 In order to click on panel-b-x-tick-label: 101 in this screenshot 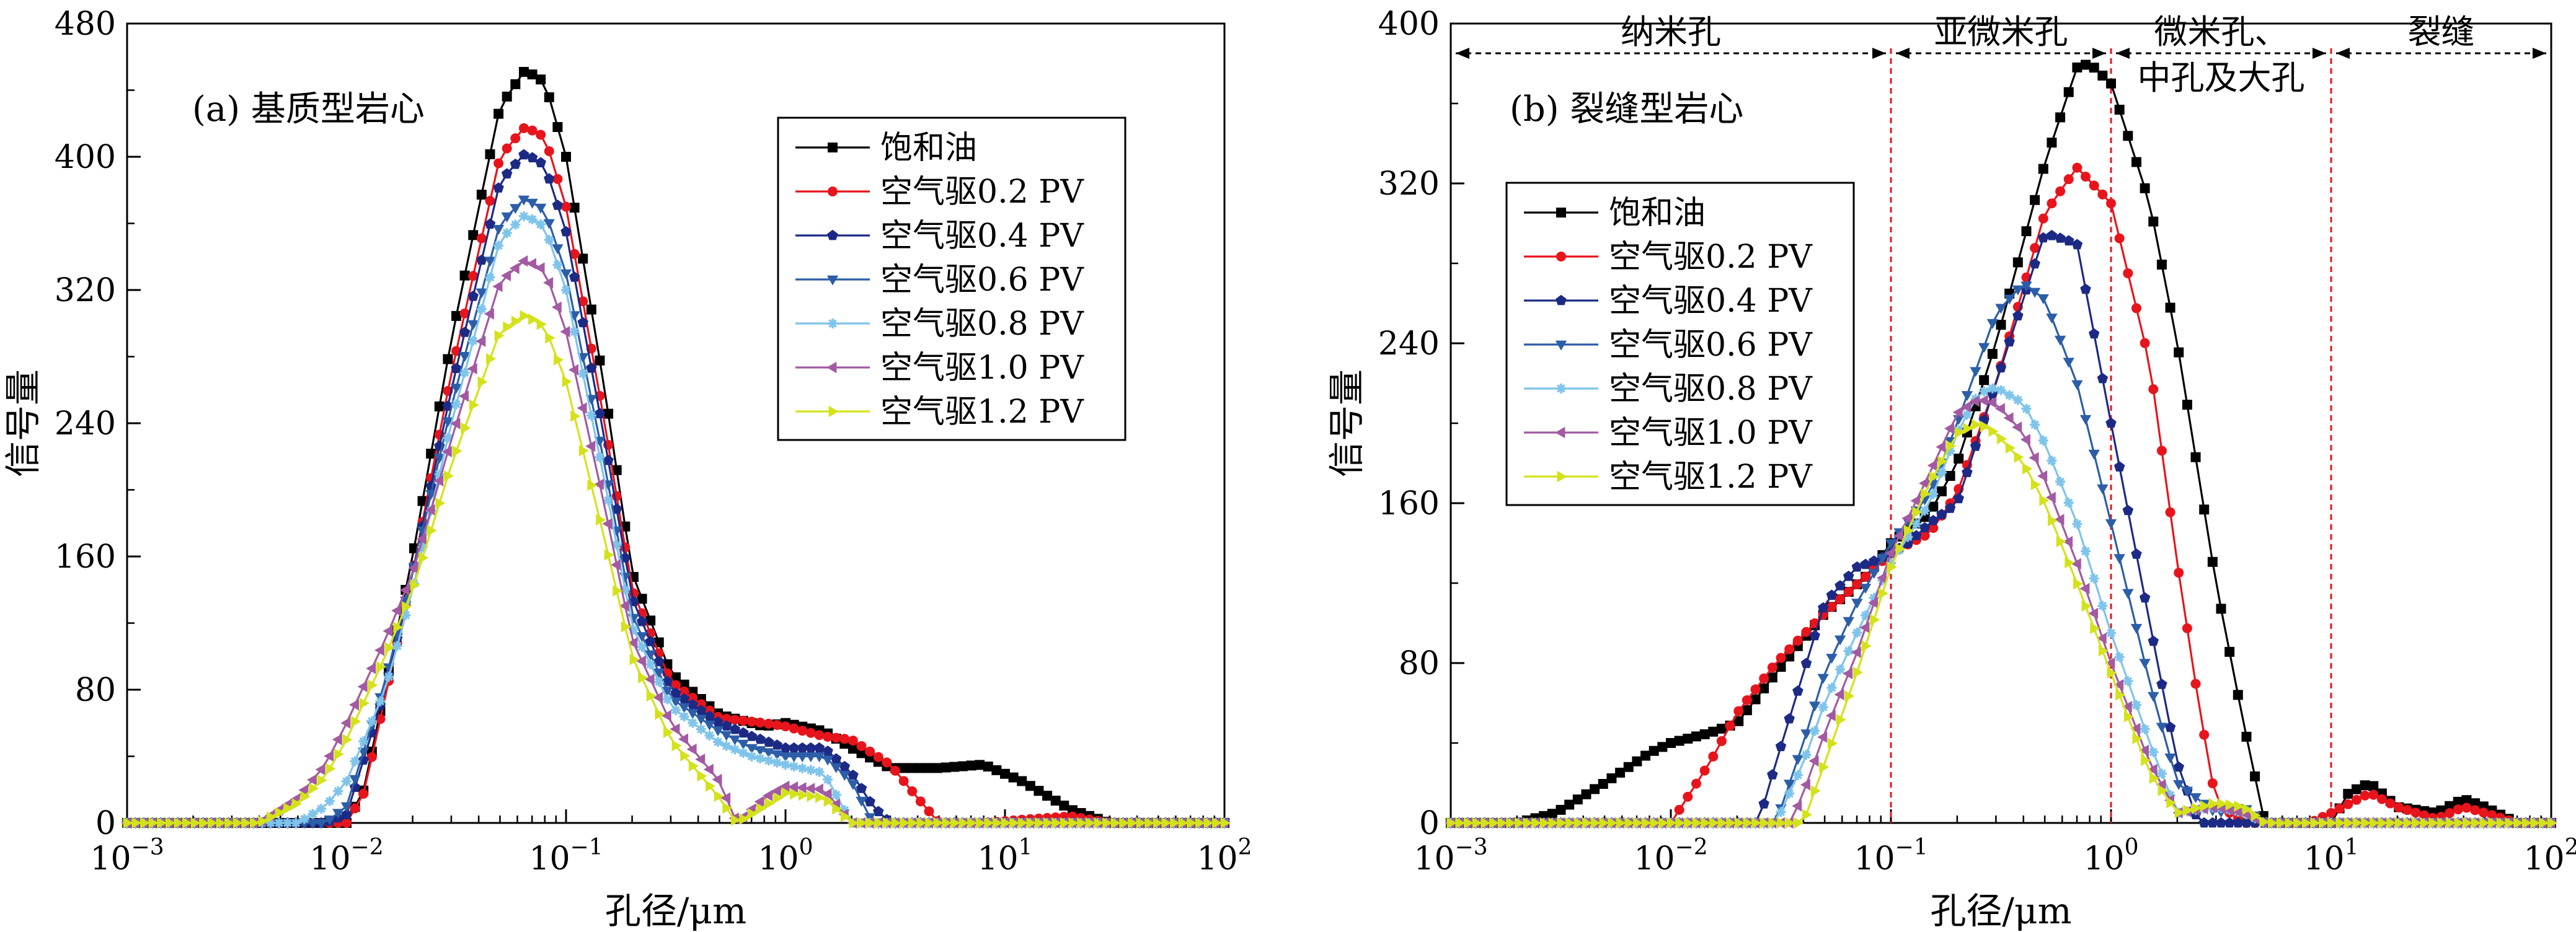, I will do `click(2330, 856)`.